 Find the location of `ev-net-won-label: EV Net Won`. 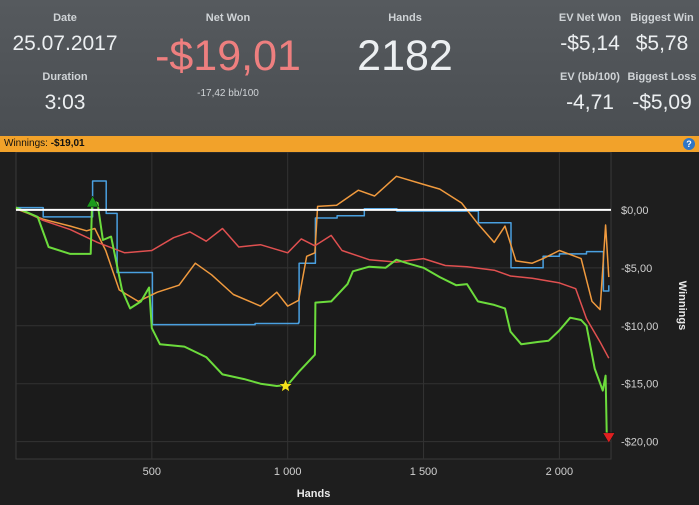

ev-net-won-label: EV Net Won is located at coordinates (590, 18).